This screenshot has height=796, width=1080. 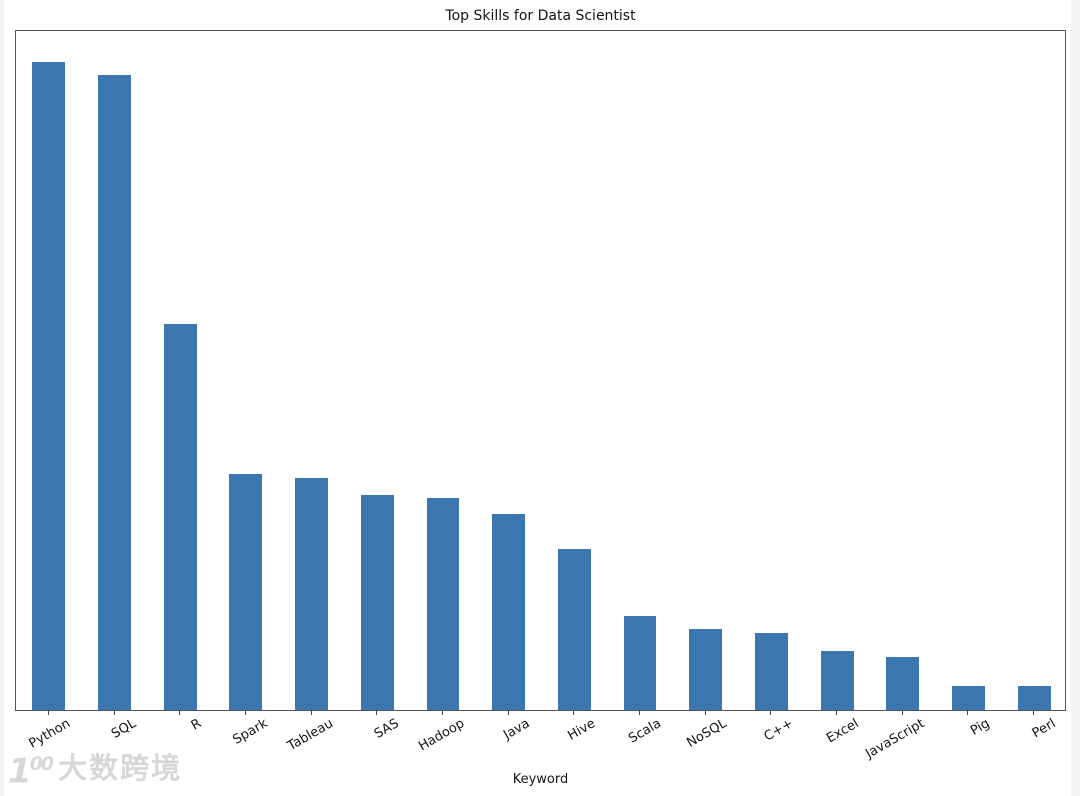 I want to click on x-tick-nosql, so click(x=705, y=713).